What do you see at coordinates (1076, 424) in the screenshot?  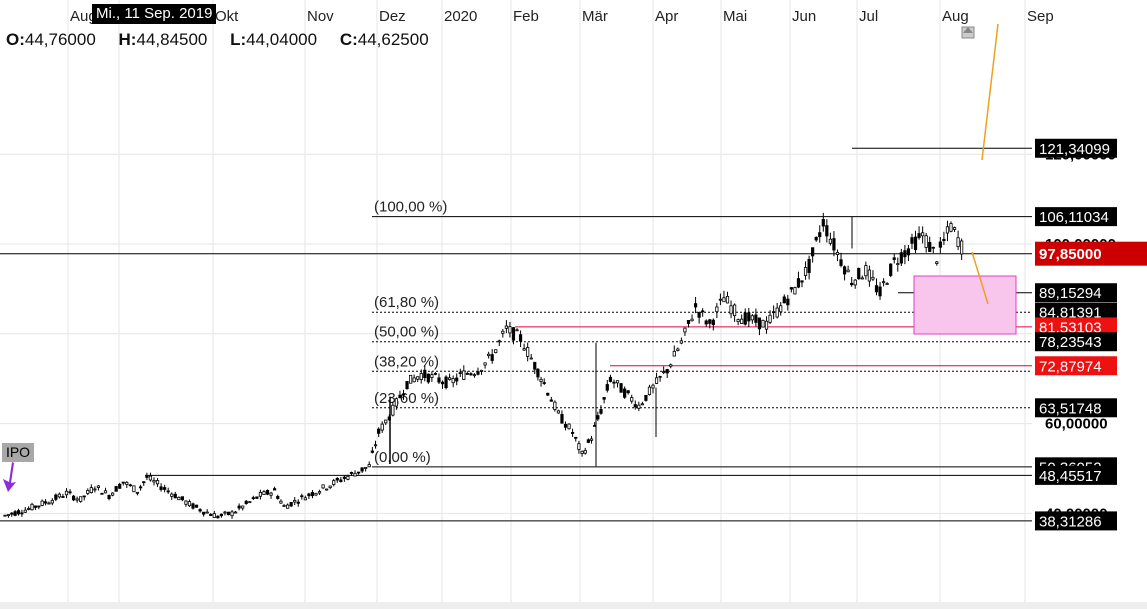 I see `y-tick-label: 60,00000` at bounding box center [1076, 424].